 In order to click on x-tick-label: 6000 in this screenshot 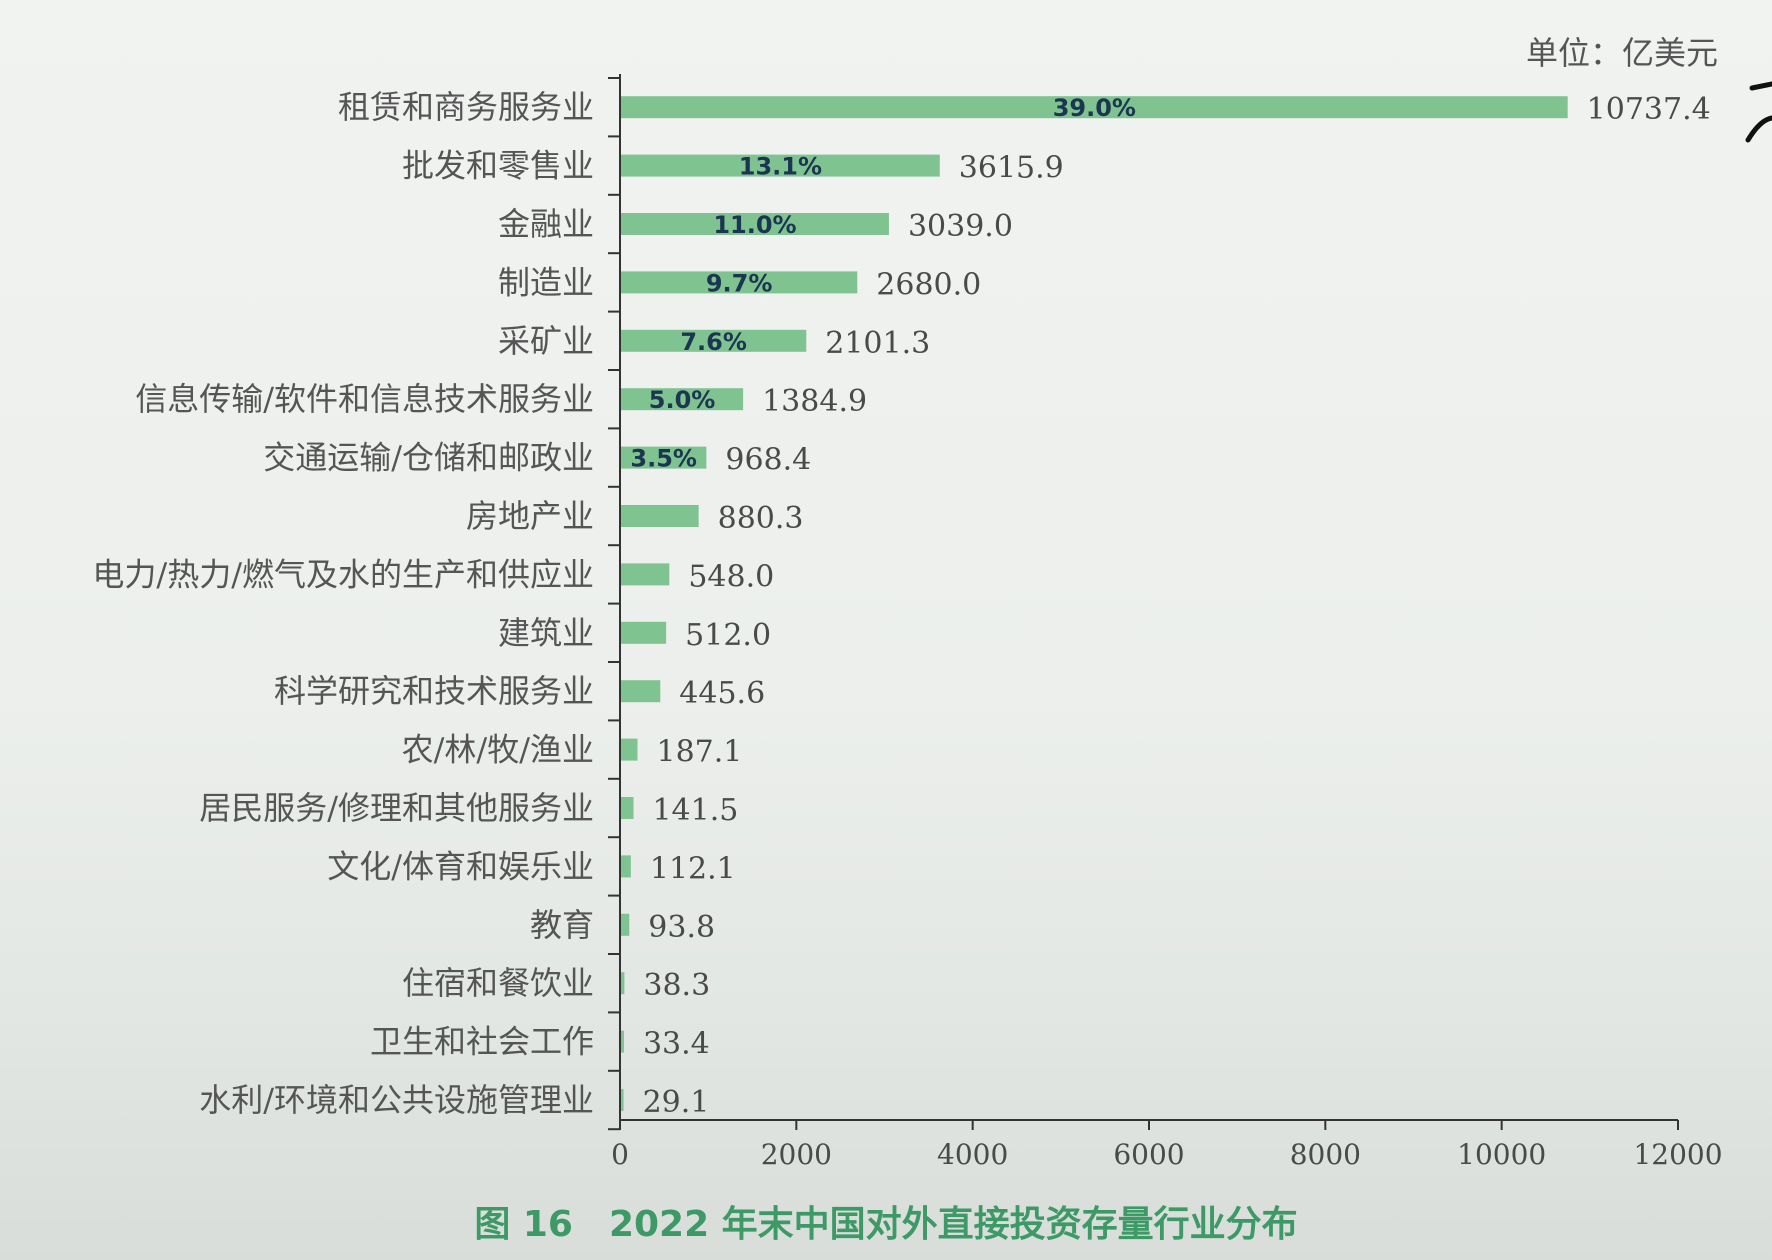, I will do `click(1148, 1154)`.